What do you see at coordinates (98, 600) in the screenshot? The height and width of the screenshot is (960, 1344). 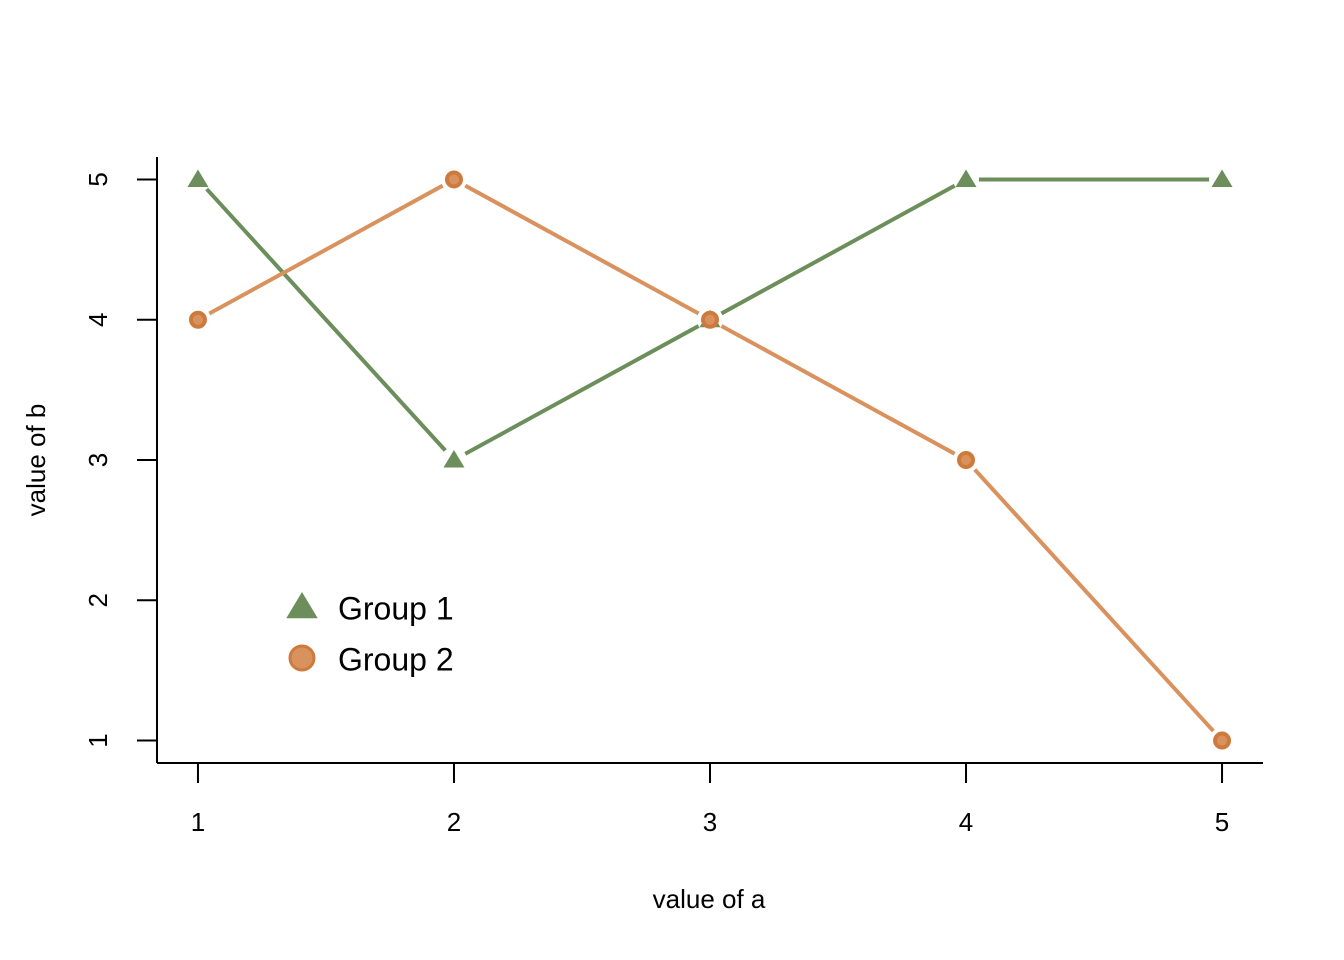 I see `y-tick-label: 2` at bounding box center [98, 600].